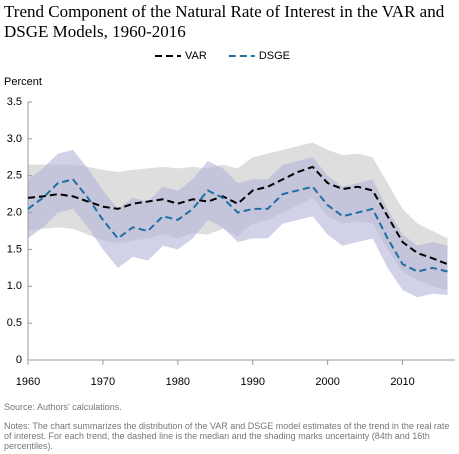  I want to click on y-tick-label: 1.0, so click(14, 286).